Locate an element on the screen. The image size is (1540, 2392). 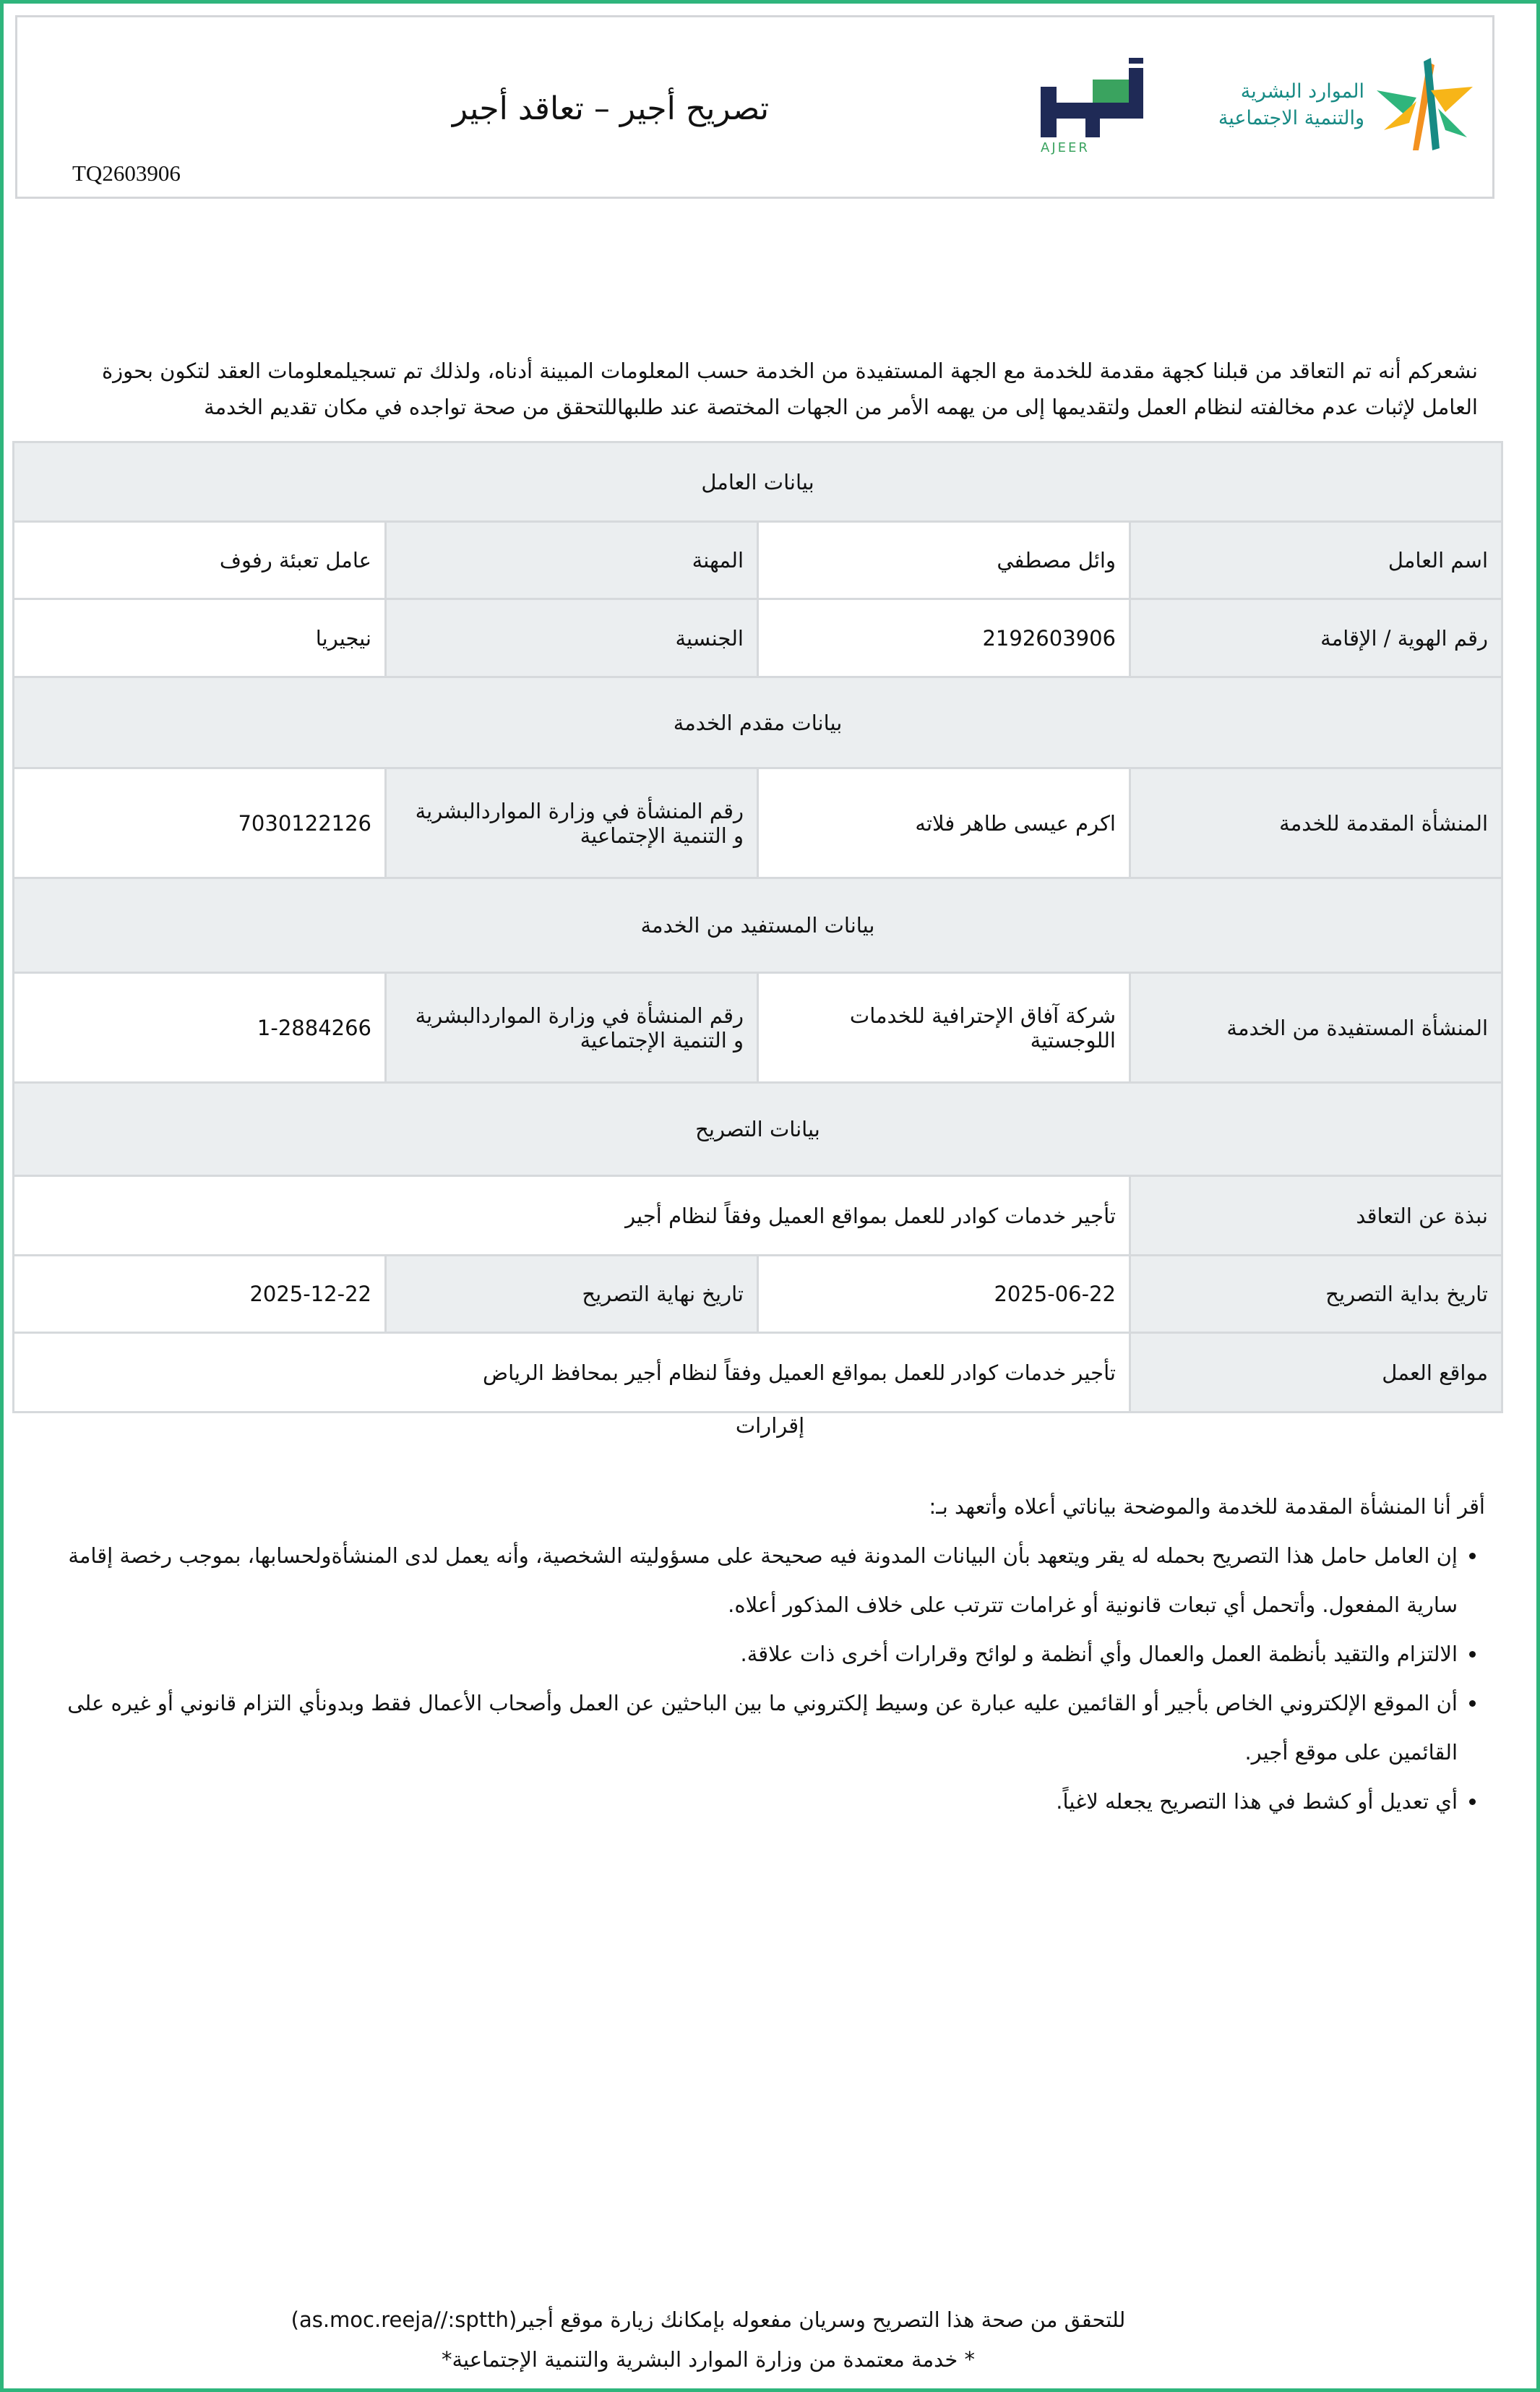
locations-label: مواقع العمل is located at coordinates (1316, 1372).